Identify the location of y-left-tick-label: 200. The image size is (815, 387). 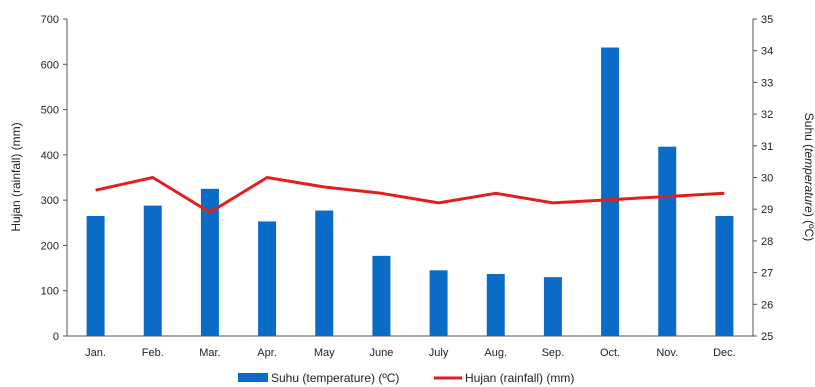
(50, 246).